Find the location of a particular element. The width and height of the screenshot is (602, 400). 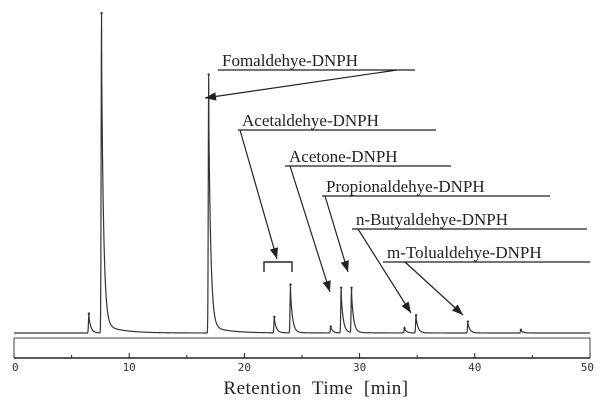

annotation-0: Fomaldehye-DNPH is located at coordinates (309, 76).